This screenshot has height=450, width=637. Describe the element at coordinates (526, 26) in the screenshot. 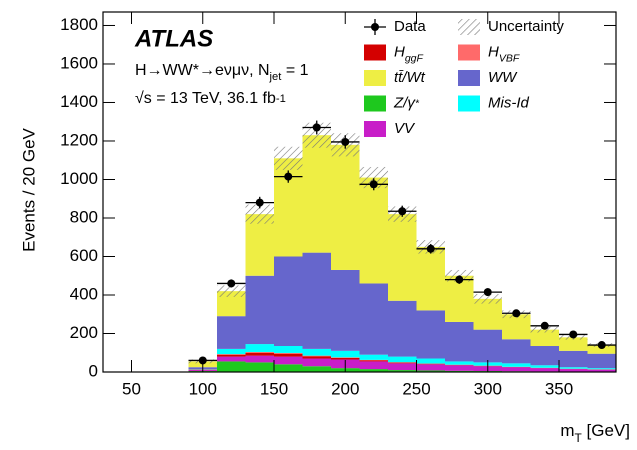

I see `legend-label: Uncertainty` at that location.